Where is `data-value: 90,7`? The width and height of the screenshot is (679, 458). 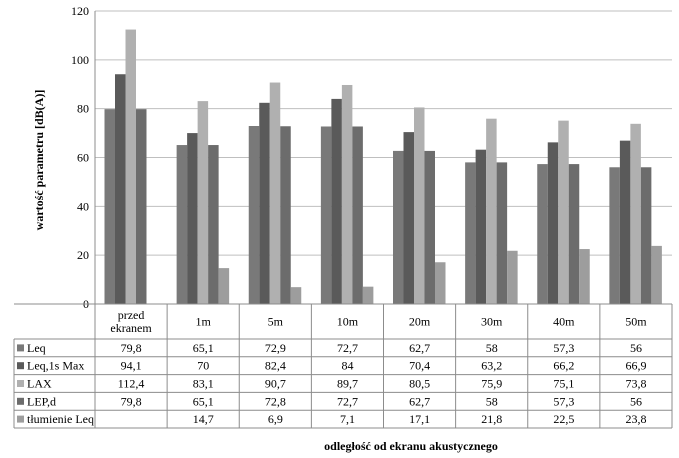 data-value: 90,7 is located at coordinates (275, 384).